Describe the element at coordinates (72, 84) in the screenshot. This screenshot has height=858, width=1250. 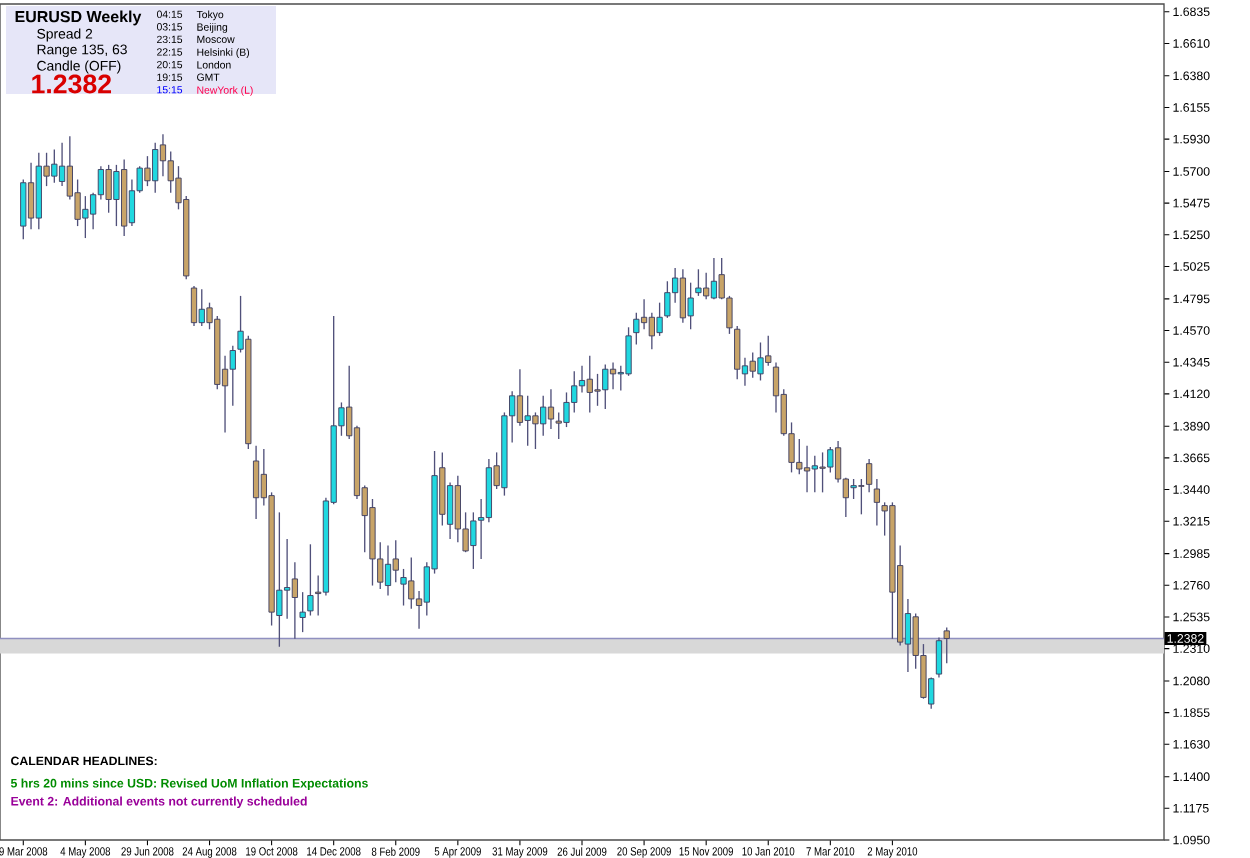
I see `annotation: 1.2382` at that location.